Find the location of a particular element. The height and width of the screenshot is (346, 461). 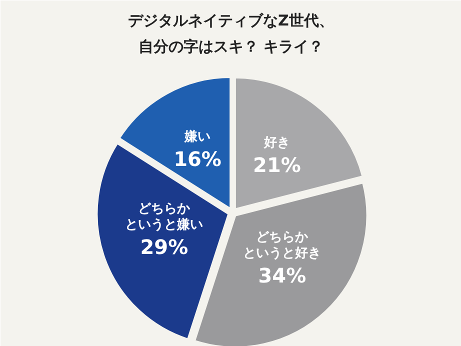

chart-title: デジタルネイティブなZ世代、自分の字はスキ？ キライ？ is located at coordinates (231, 34).